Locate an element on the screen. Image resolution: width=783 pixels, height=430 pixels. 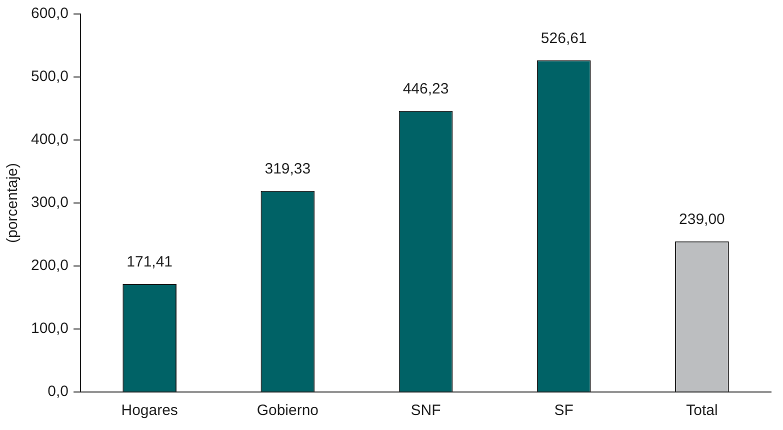
x-tick-label: SF is located at coordinates (564, 411).